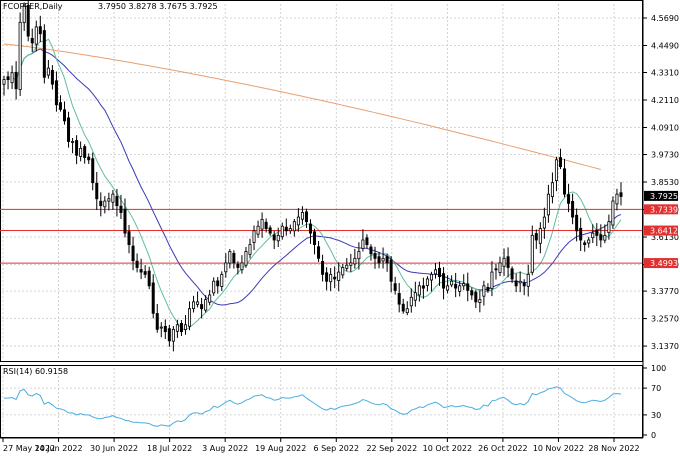  What do you see at coordinates (656, 388) in the screenshot?
I see `rsi-tick-label: 70` at bounding box center [656, 388].